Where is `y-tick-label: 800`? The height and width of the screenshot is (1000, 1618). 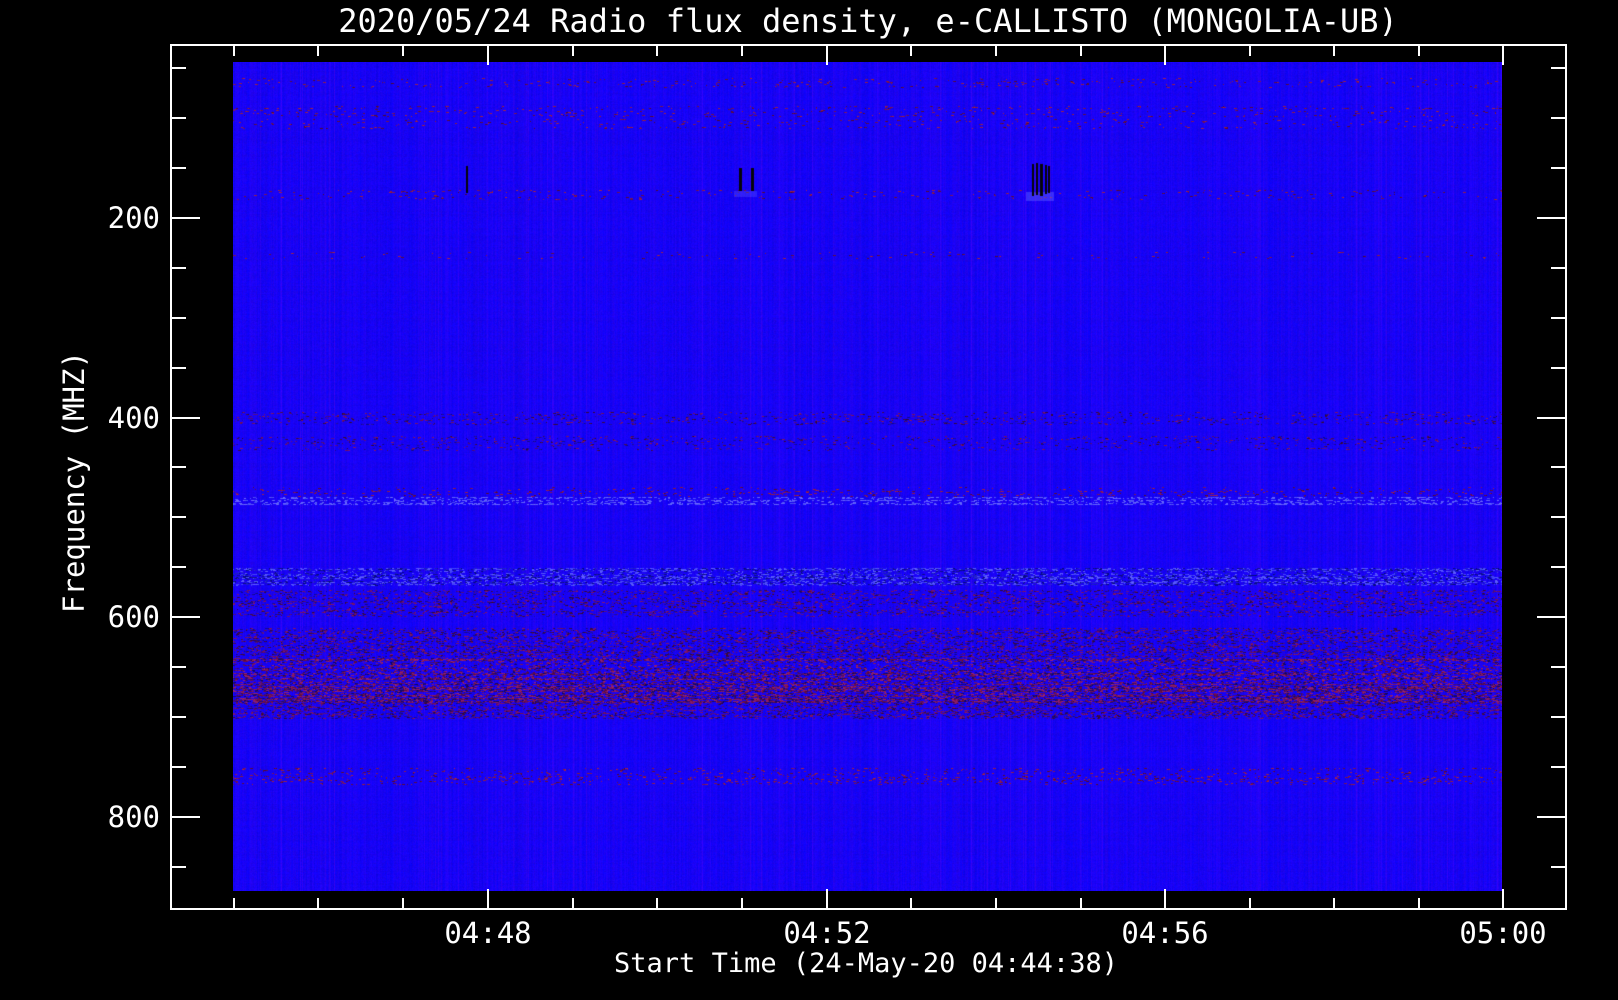 y-tick-label: 800 is located at coordinates (133, 817).